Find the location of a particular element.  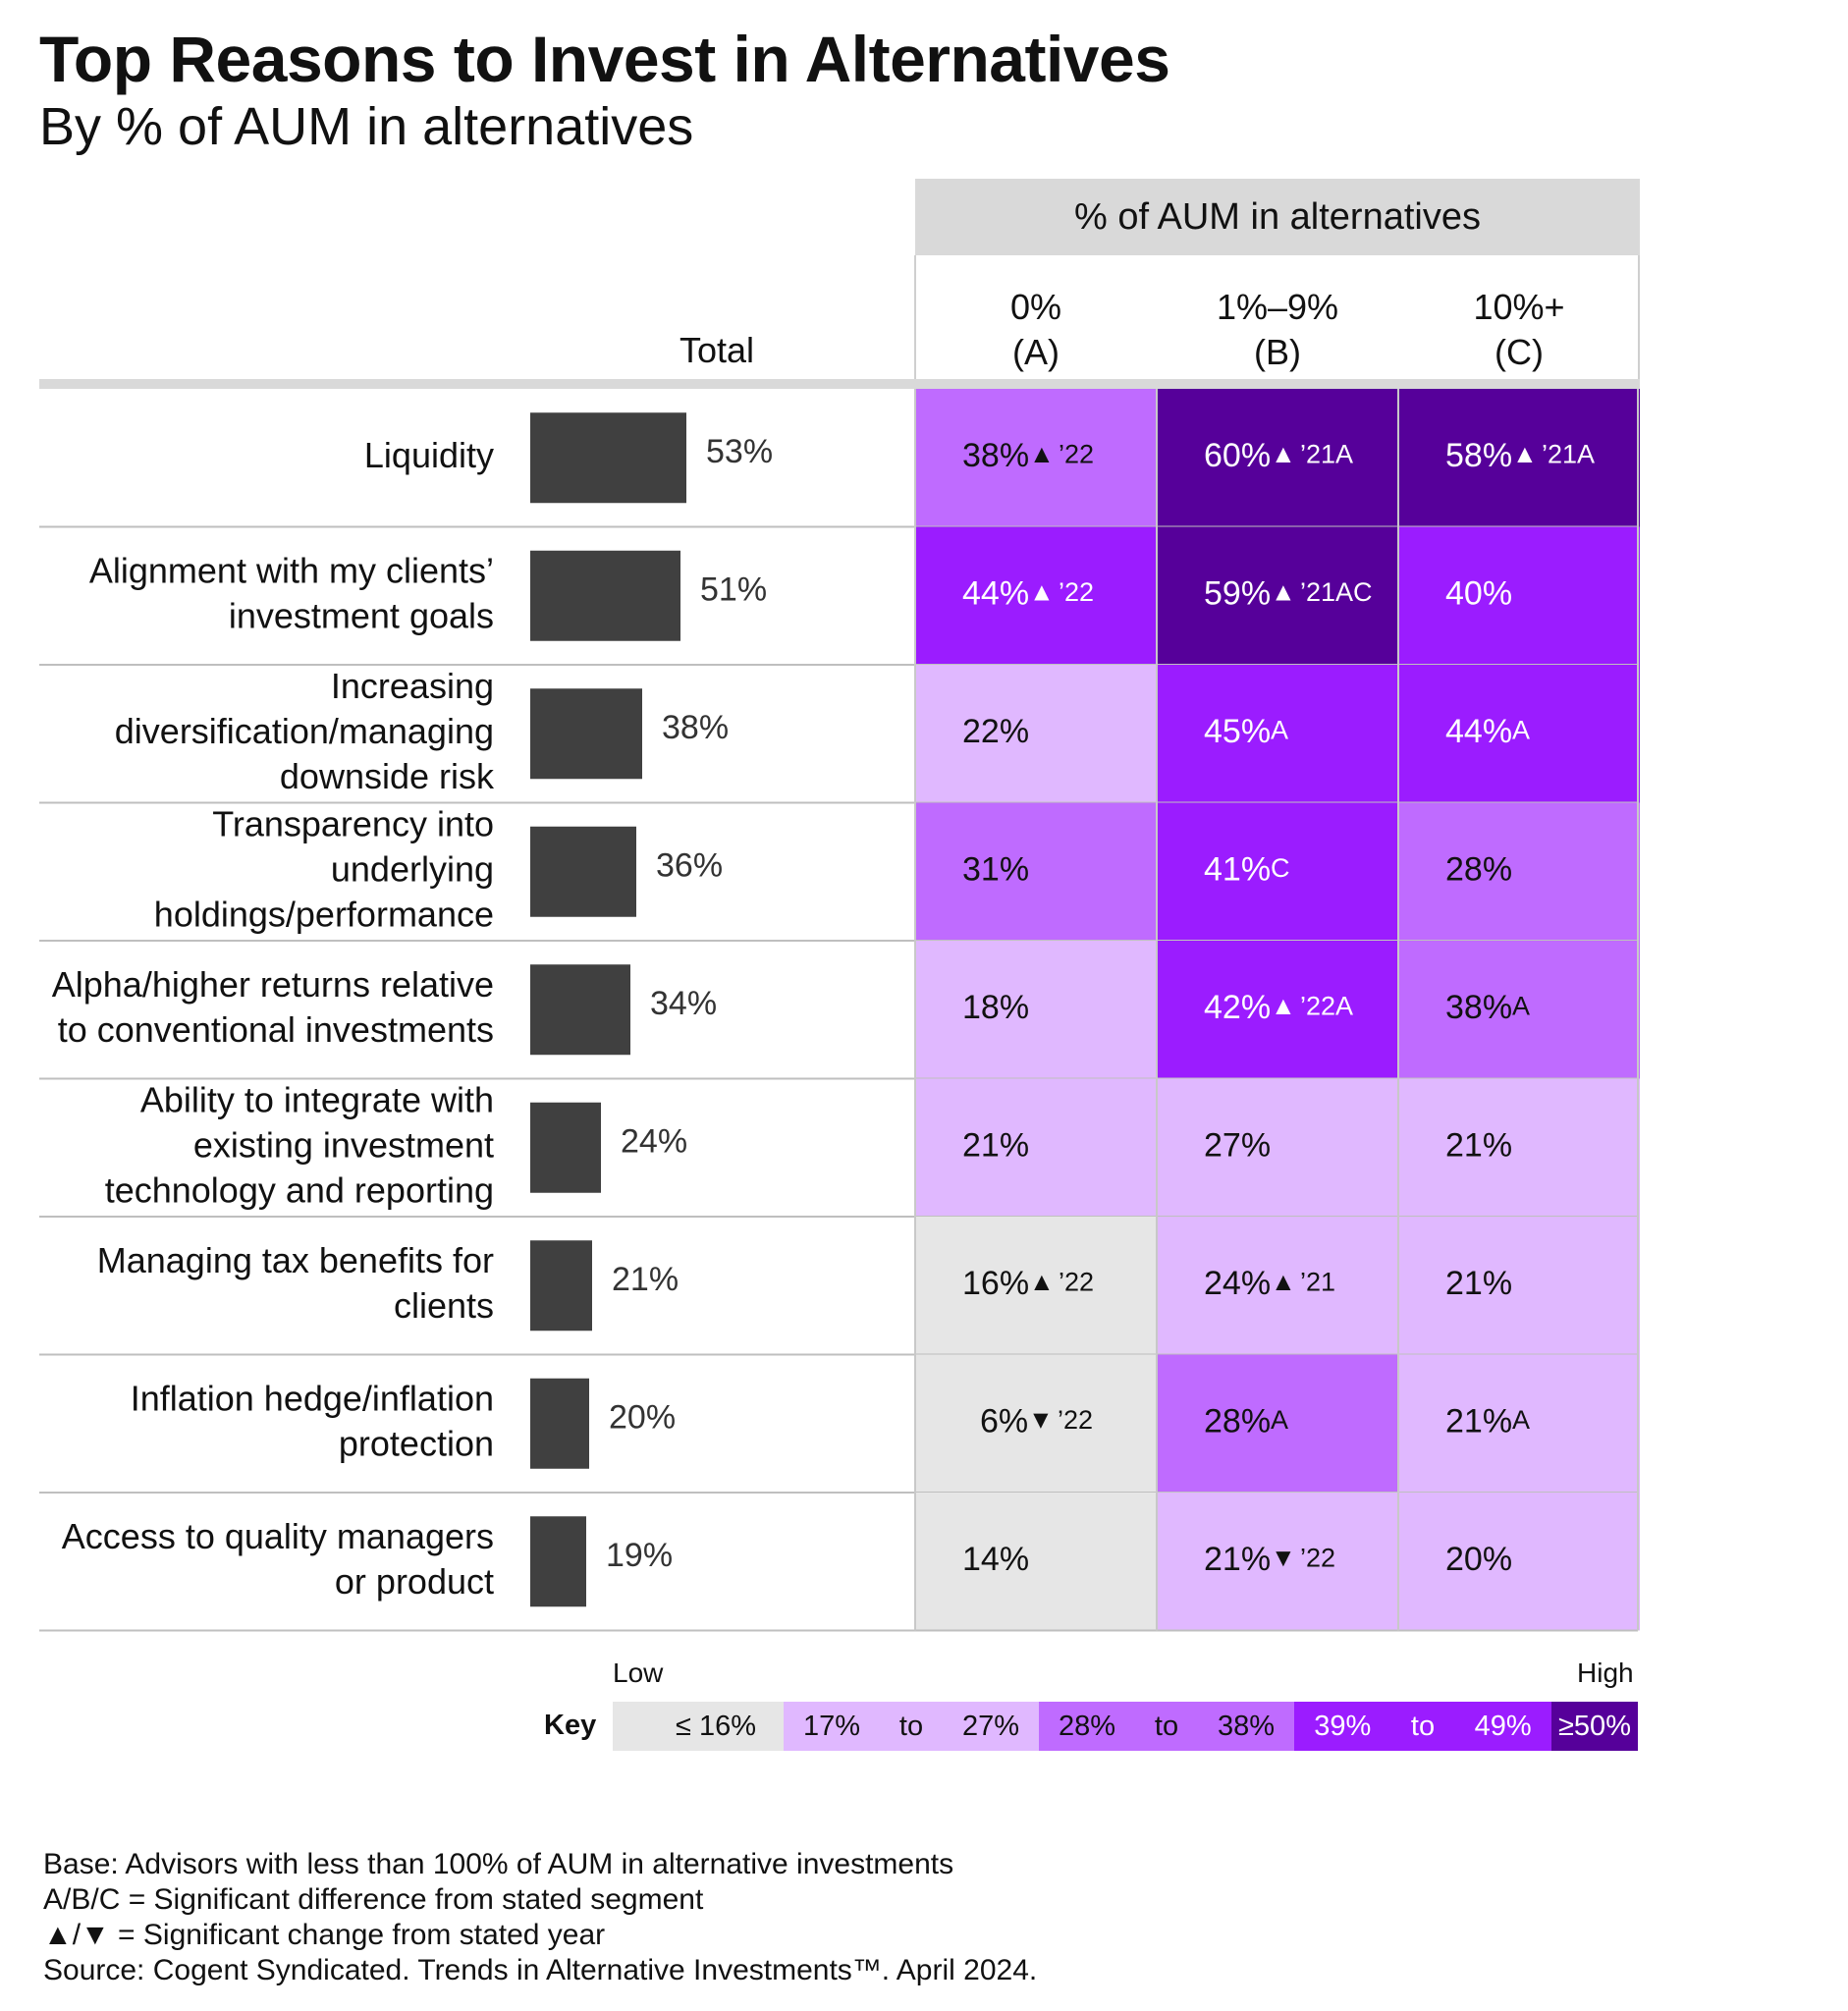

key-bin-mid-low-to-word: to is located at coordinates (911, 1726).